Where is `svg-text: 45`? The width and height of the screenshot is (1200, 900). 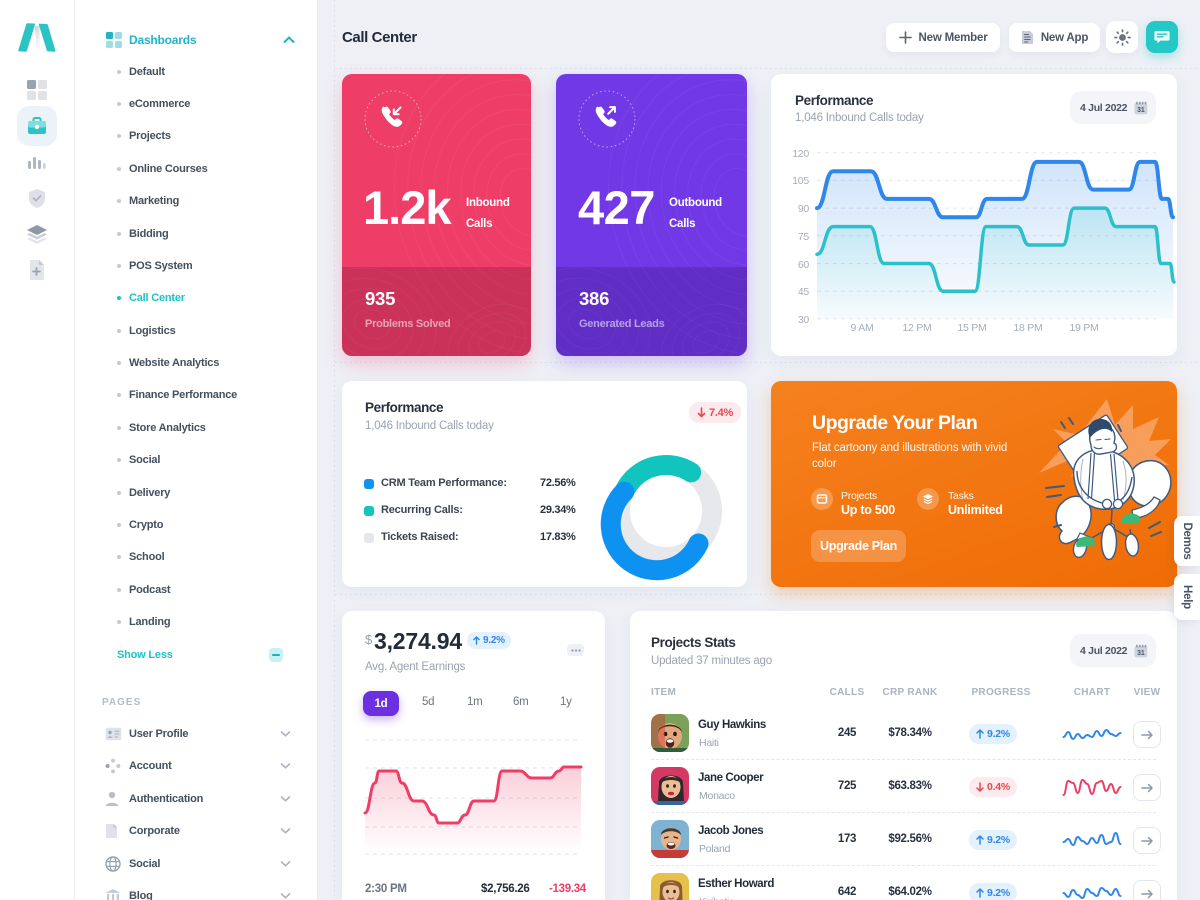 svg-text: 45 is located at coordinates (804, 292).